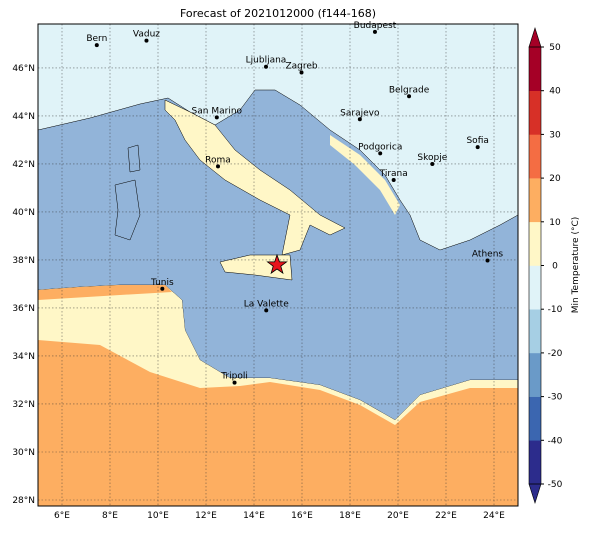 The height and width of the screenshot is (533, 592). What do you see at coordinates (555, 48) in the screenshot?
I see `colorbar-tick-label: 50` at bounding box center [555, 48].